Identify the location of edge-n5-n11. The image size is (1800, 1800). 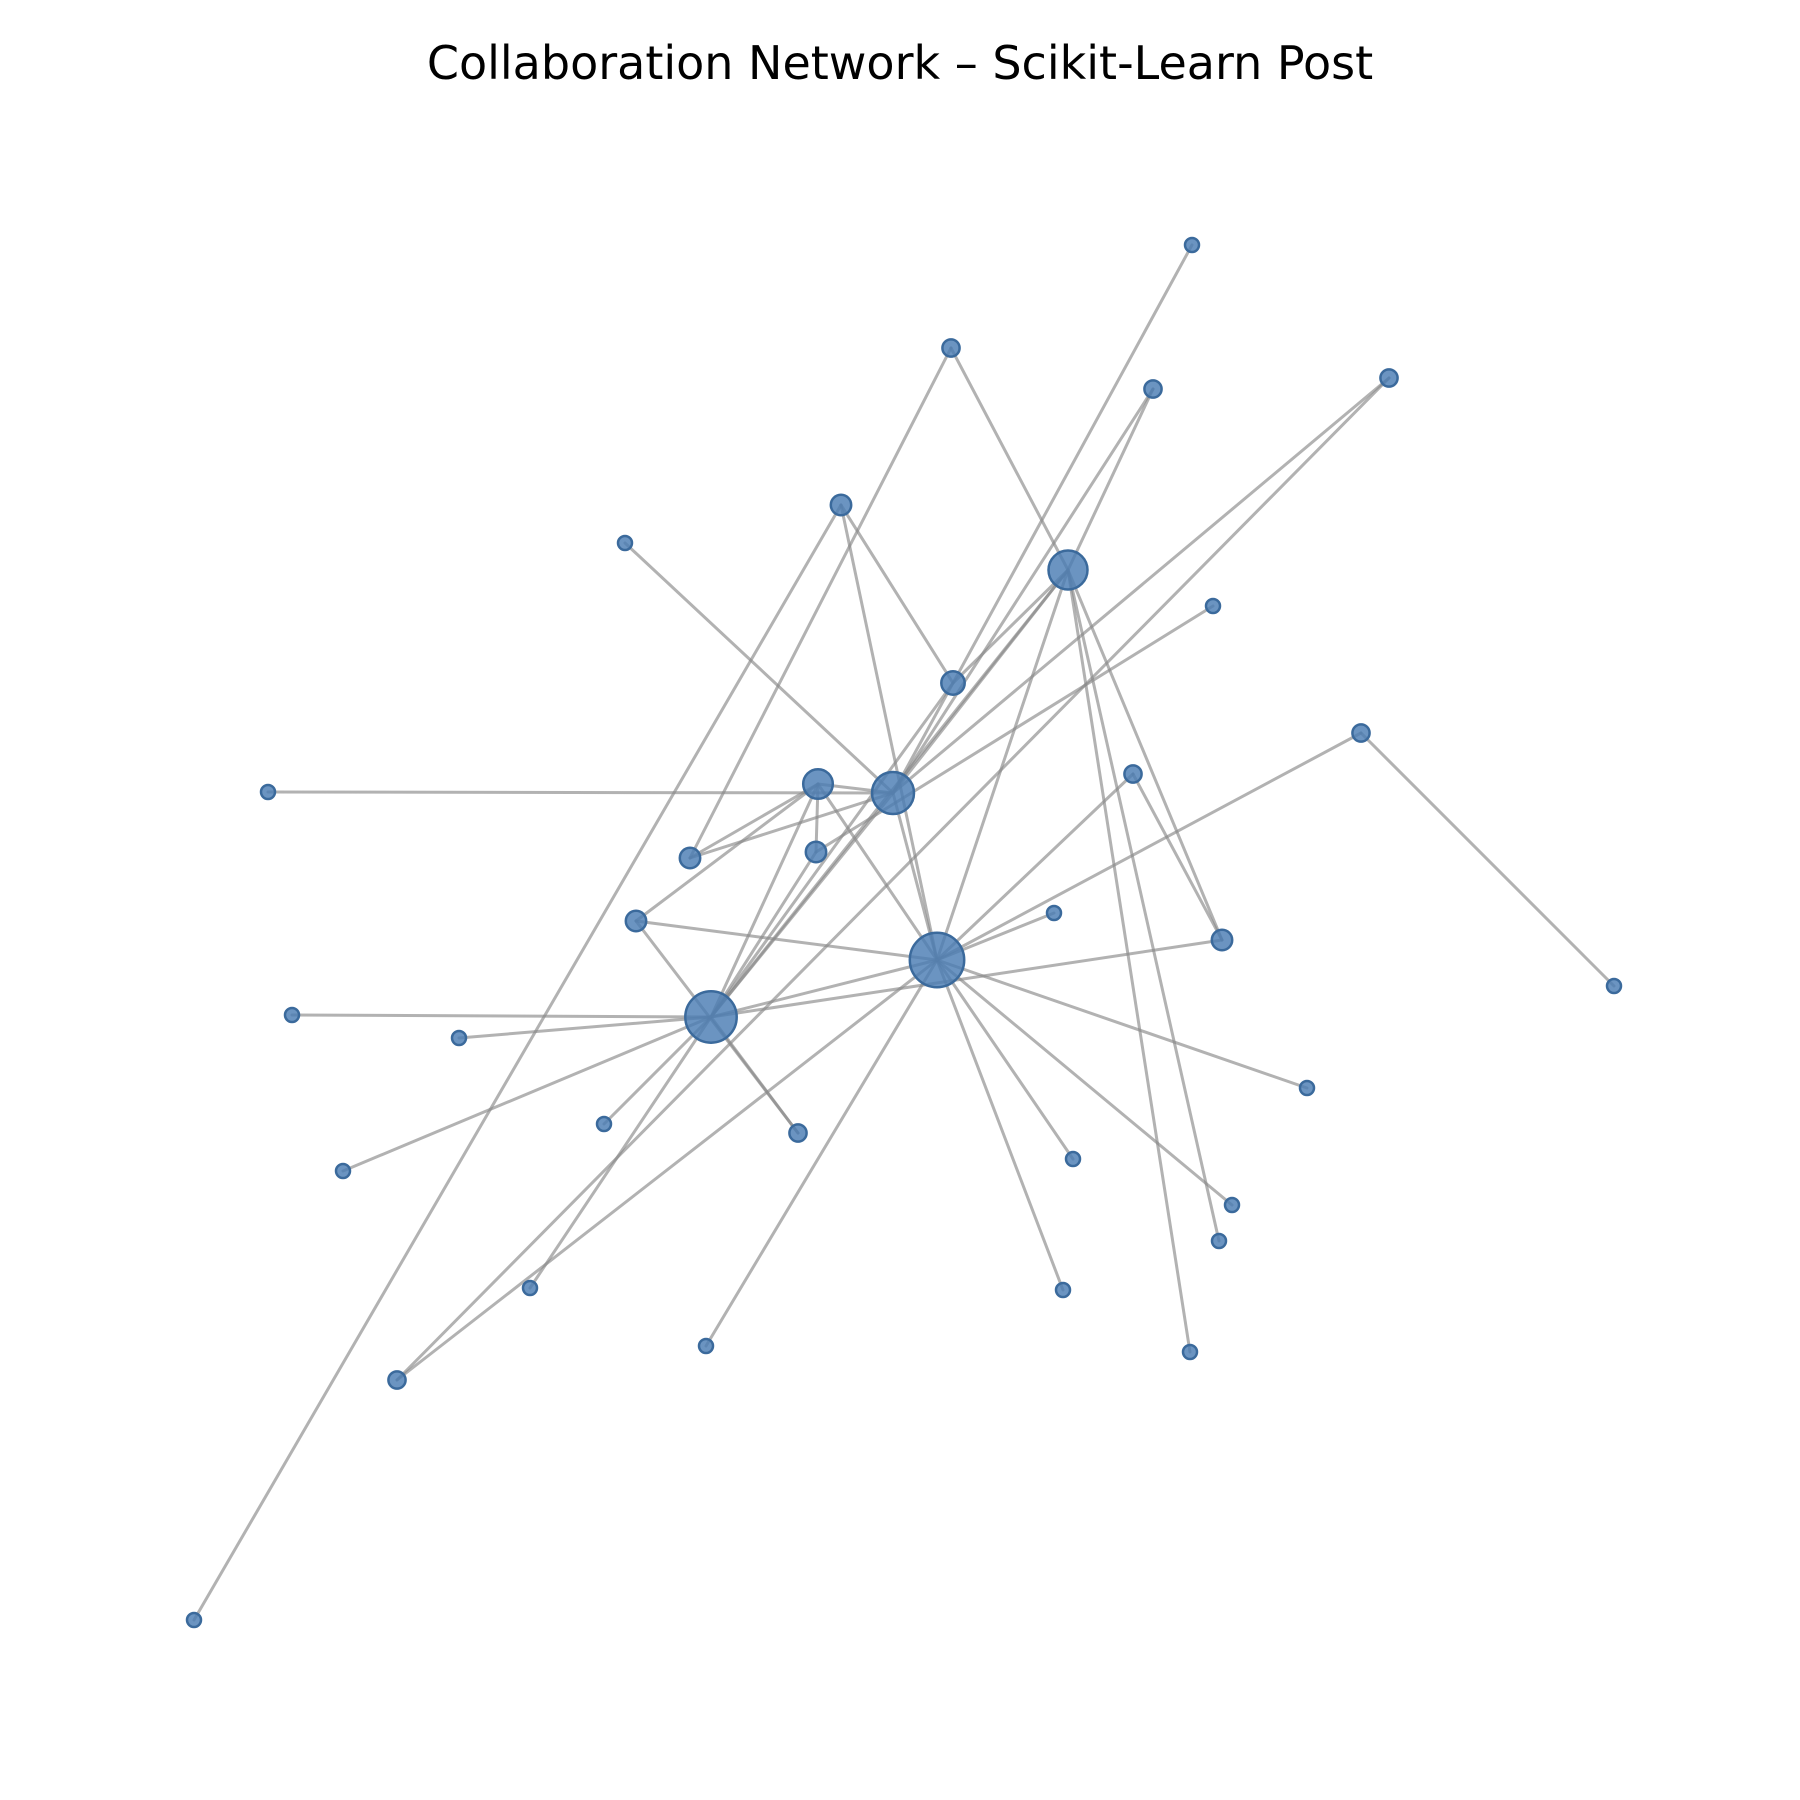
(820, 603).